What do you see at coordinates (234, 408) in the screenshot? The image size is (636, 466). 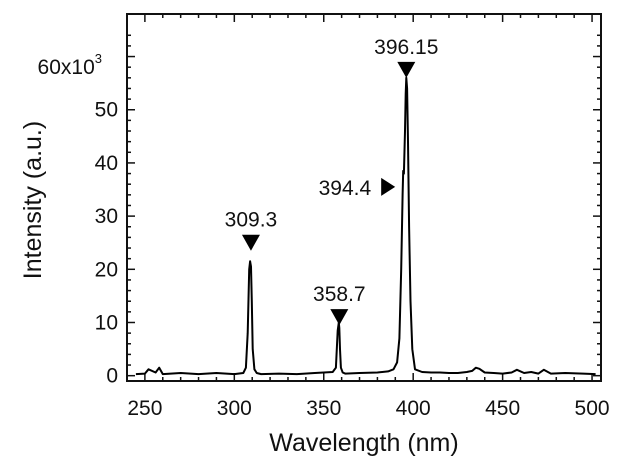 I see `x-tick-label: 300` at bounding box center [234, 408].